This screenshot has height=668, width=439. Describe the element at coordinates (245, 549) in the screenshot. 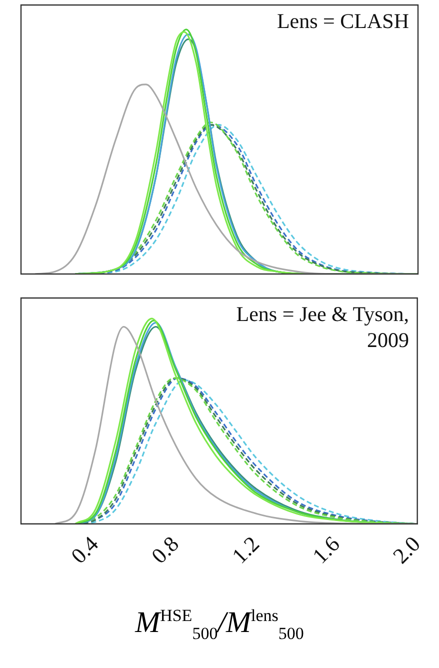

I see `x-tick-label: 1.2` at that location.